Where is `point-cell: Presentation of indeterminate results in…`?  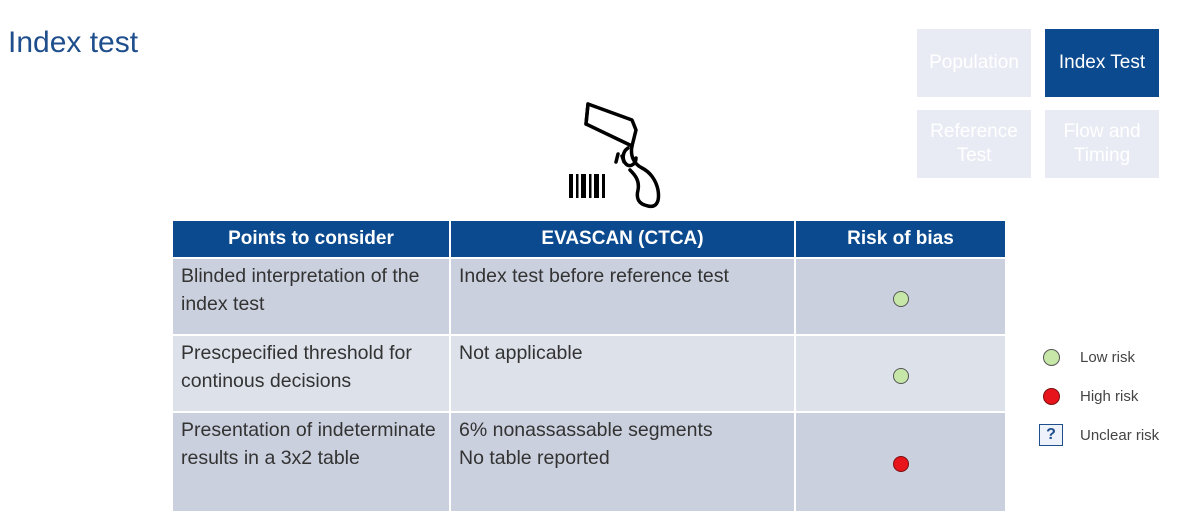 point-cell: Presentation of indeterminate results in… is located at coordinates (312, 461).